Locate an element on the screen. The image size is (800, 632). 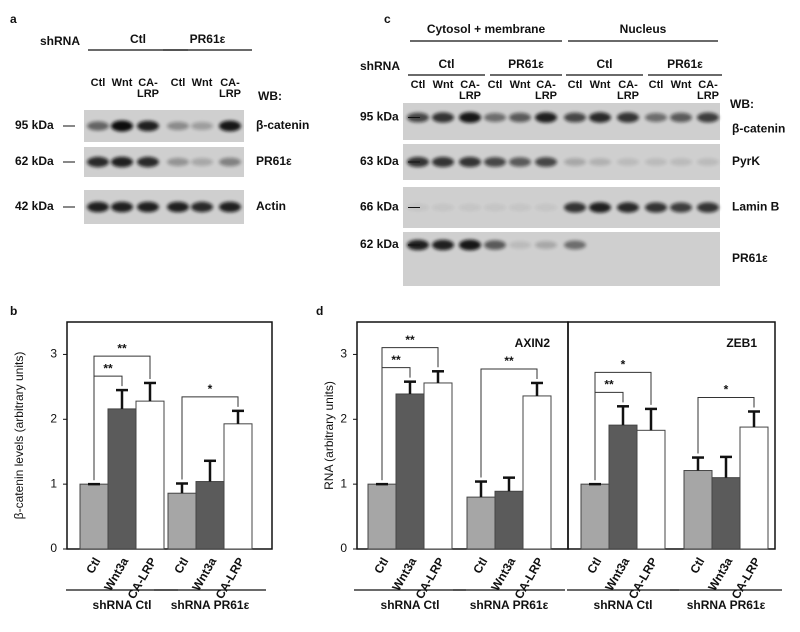
marker-label: 66 kDa is located at coordinates (379, 207).